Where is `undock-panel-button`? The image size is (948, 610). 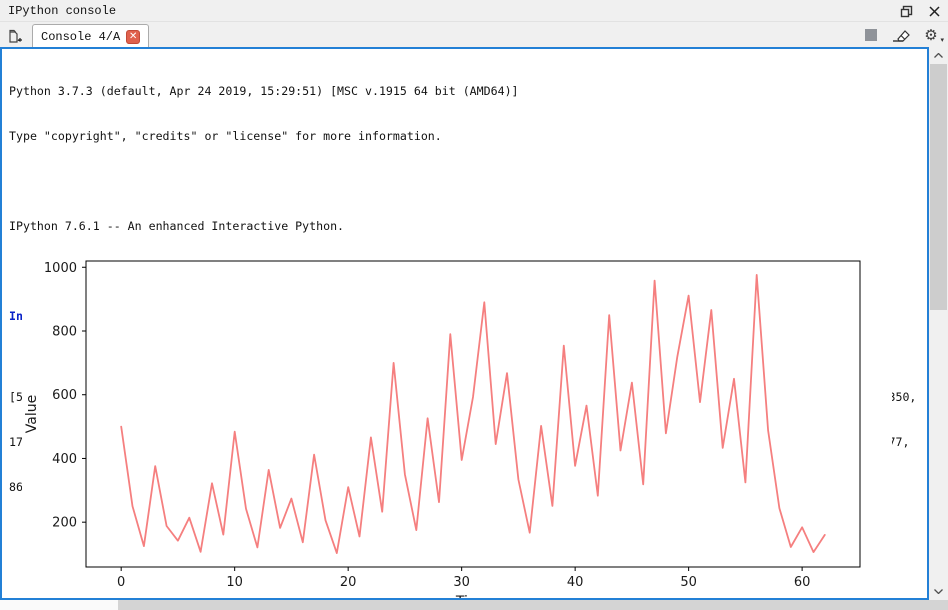 undock-panel-button is located at coordinates (906, 11).